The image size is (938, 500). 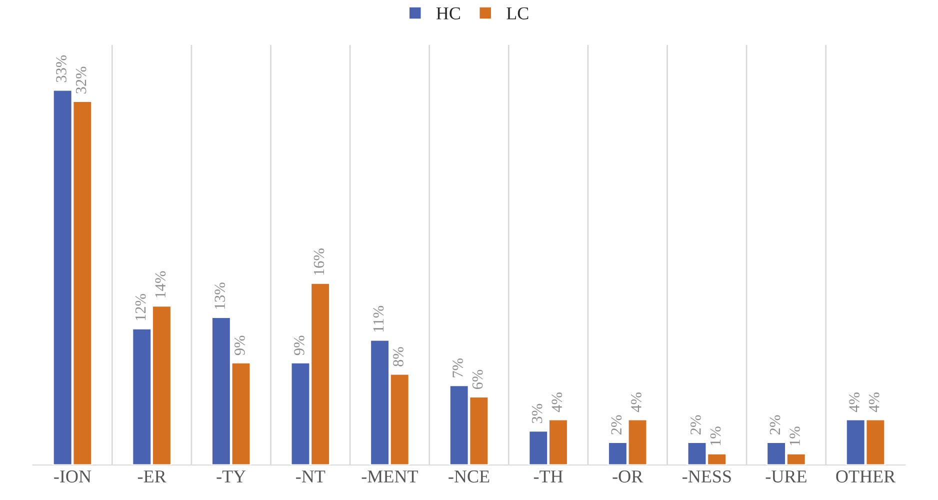 I want to click on data-label: 33%, so click(x=61, y=68).